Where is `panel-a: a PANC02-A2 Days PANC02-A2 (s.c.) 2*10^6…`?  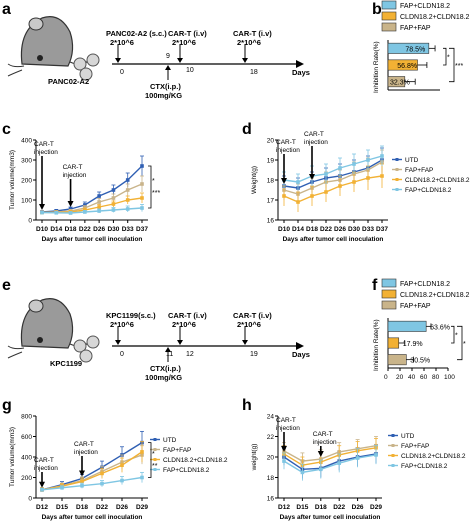 panel-a: a PANC02-A2 Days PANC02-A2 (s.c.) 2*10^6… is located at coordinates (156, 50).